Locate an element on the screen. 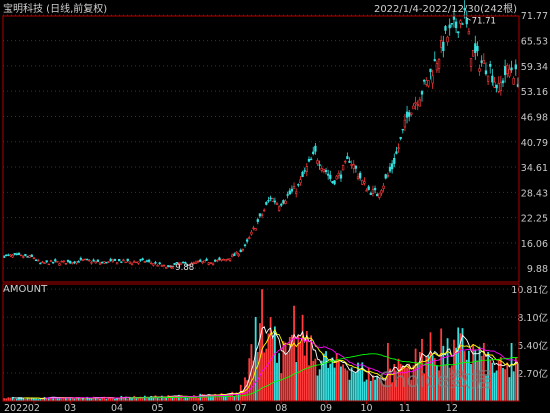  amount-axis: 10.81亿 8.10亿 5.40亿 2.70亿 is located at coordinates (529, 332).